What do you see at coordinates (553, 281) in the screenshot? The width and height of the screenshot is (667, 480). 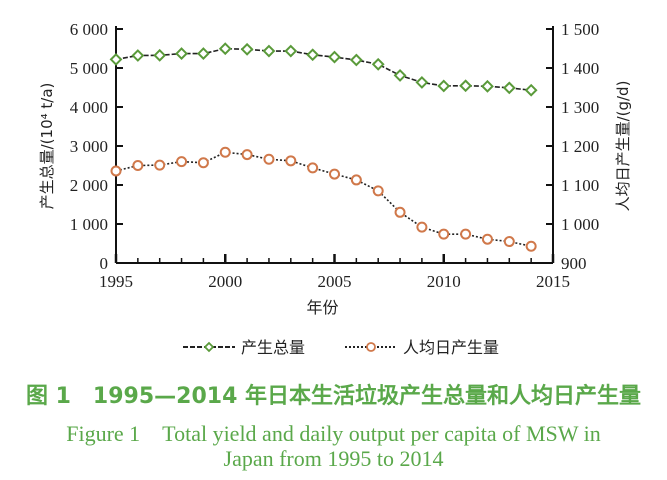 I see `x-tick-label: 2015` at bounding box center [553, 281].